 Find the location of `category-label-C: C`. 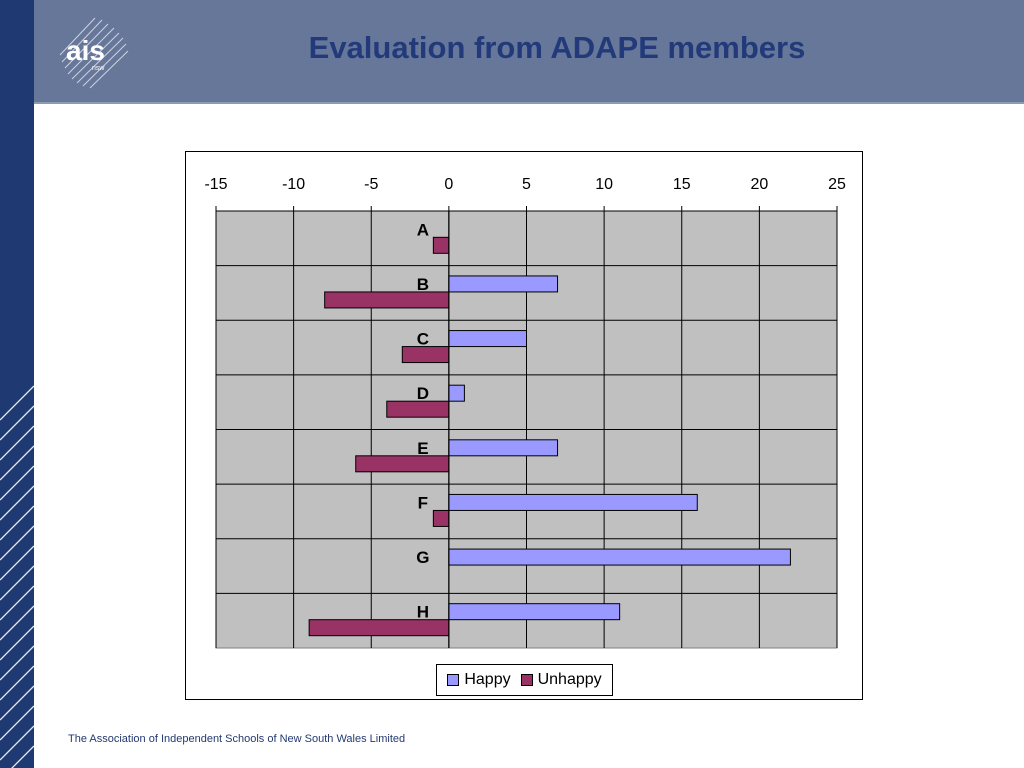

category-label-C: C is located at coordinates (423, 339).